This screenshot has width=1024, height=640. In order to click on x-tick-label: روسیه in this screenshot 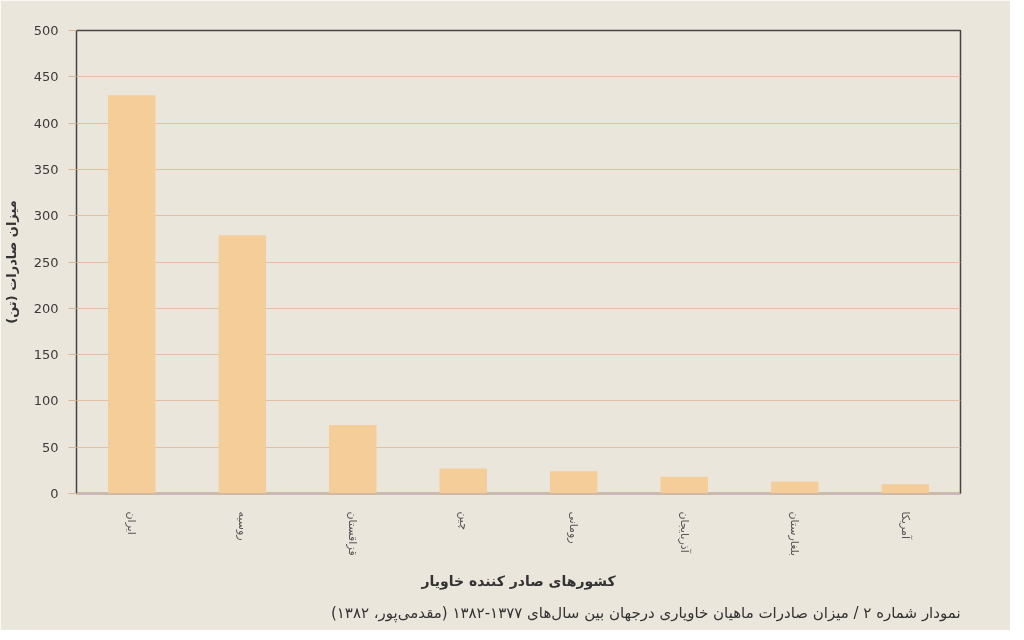, I will do `click(242, 526)`.